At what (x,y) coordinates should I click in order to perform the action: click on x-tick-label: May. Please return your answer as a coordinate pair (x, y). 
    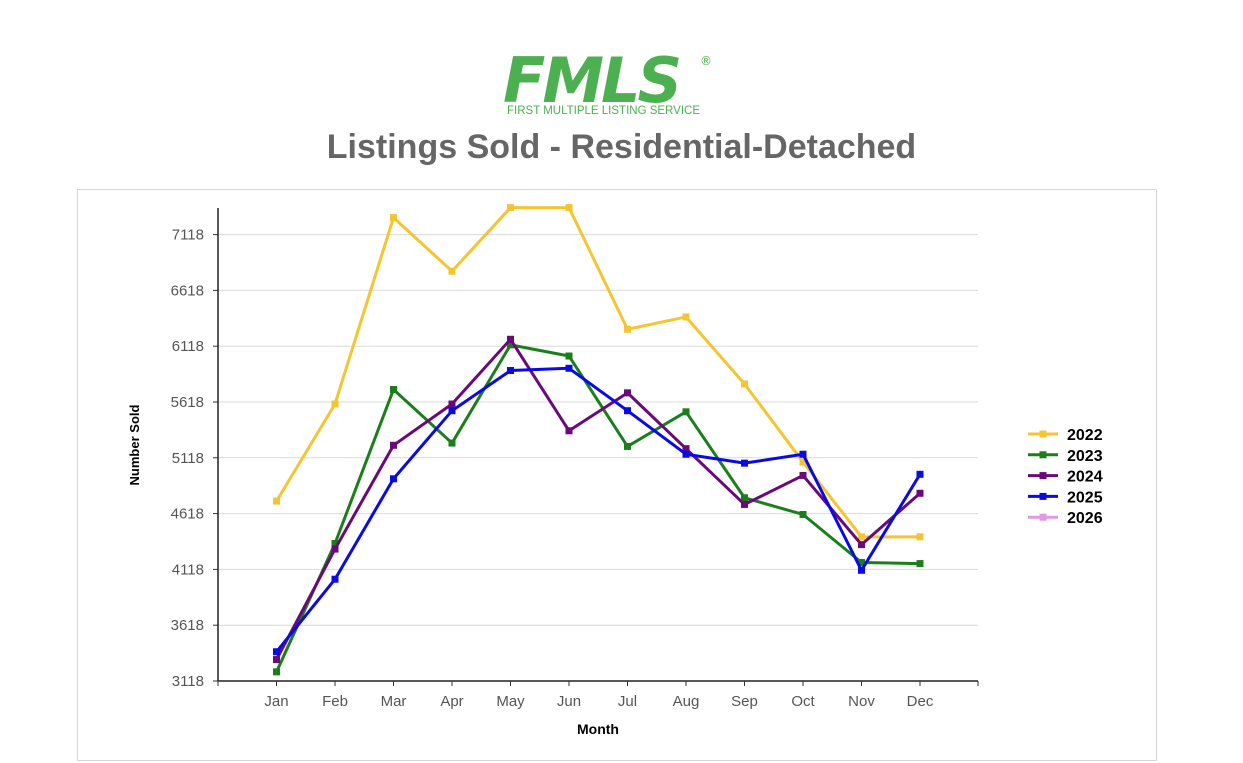
    Looking at the image, I should click on (510, 701).